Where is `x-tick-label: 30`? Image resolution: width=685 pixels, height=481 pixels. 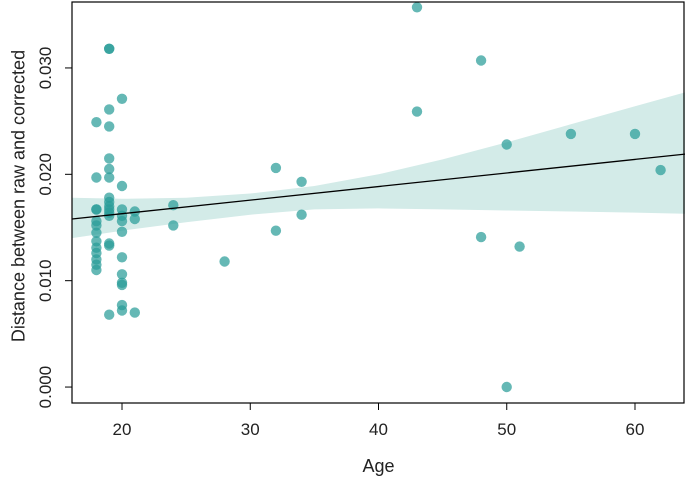
x-tick-label: 30 is located at coordinates (250, 429).